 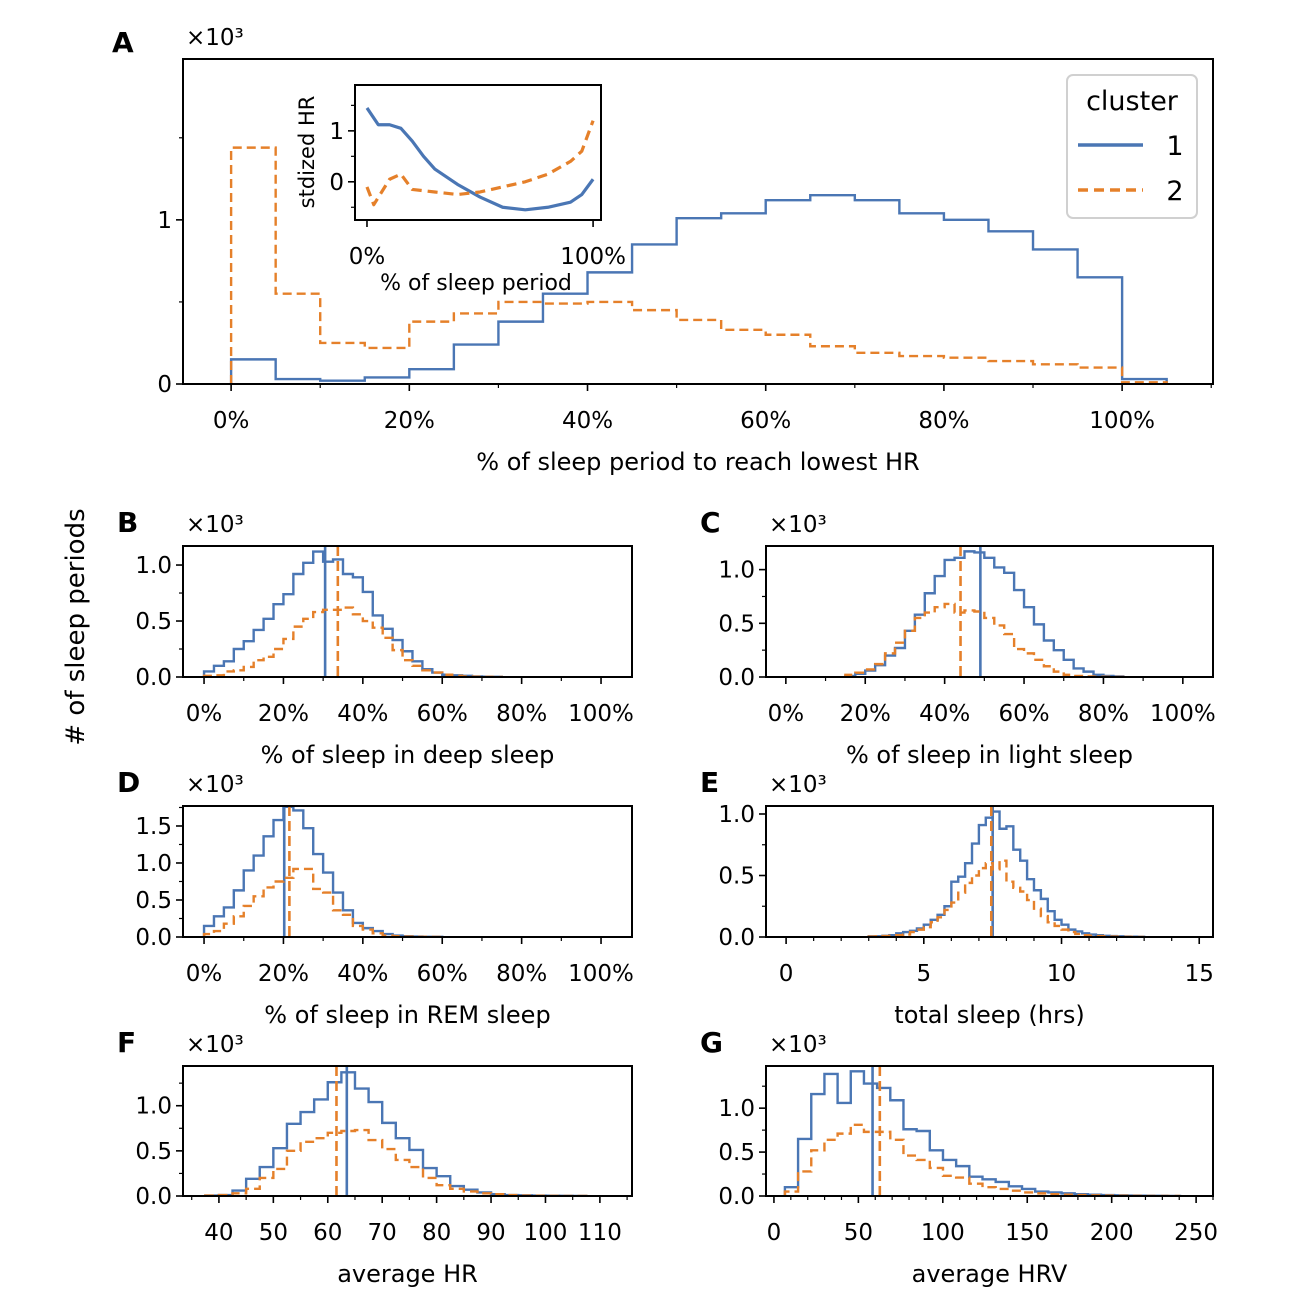 What do you see at coordinates (989, 1015) in the screenshot?
I see `x-axis-label: total sleep (hrs)` at bounding box center [989, 1015].